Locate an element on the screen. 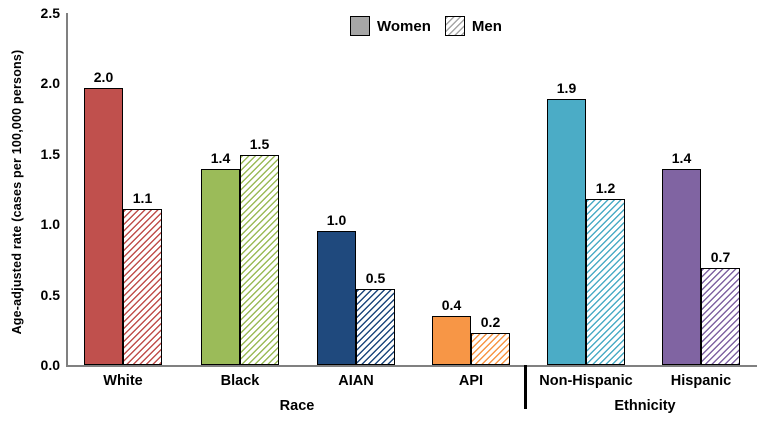 Image resolution: width=760 pixels, height=428 pixels. bar-women-non-hispanic is located at coordinates (566, 232).